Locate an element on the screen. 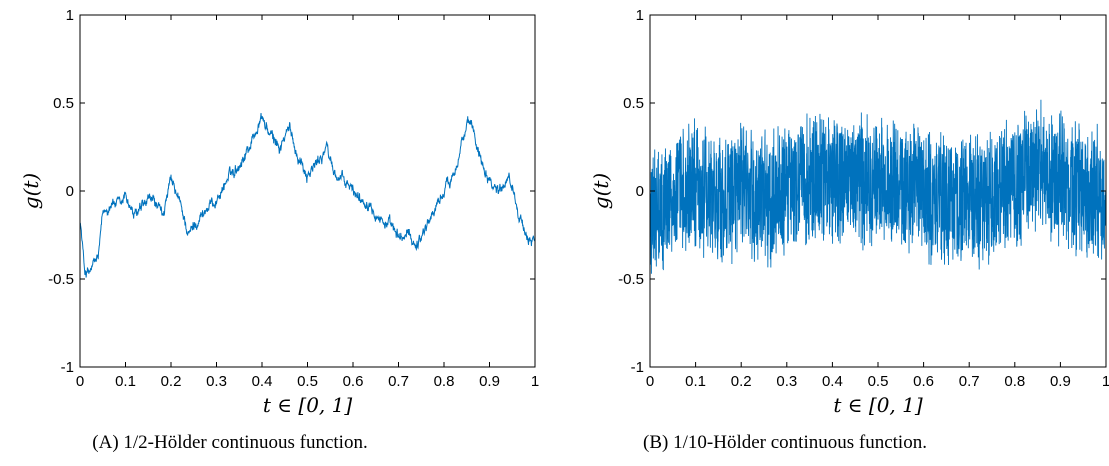 The image size is (1109, 466). caption-b: (B) 1/10-Hölder continuous function. is located at coordinates (785, 442).